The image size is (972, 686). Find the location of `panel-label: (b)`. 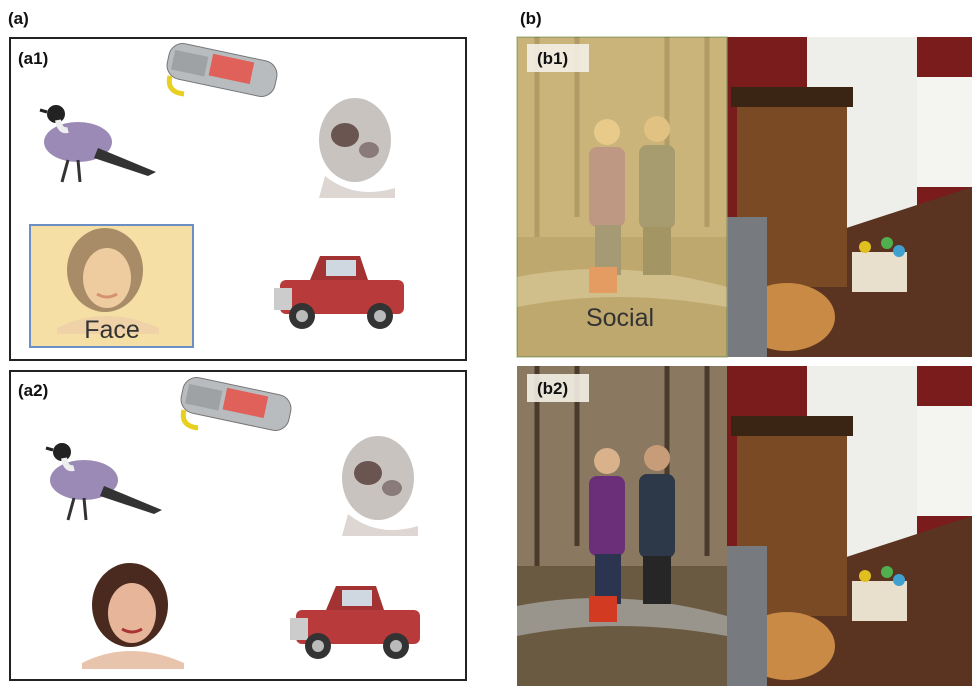

panel-label: (b) is located at coordinates (531, 18).